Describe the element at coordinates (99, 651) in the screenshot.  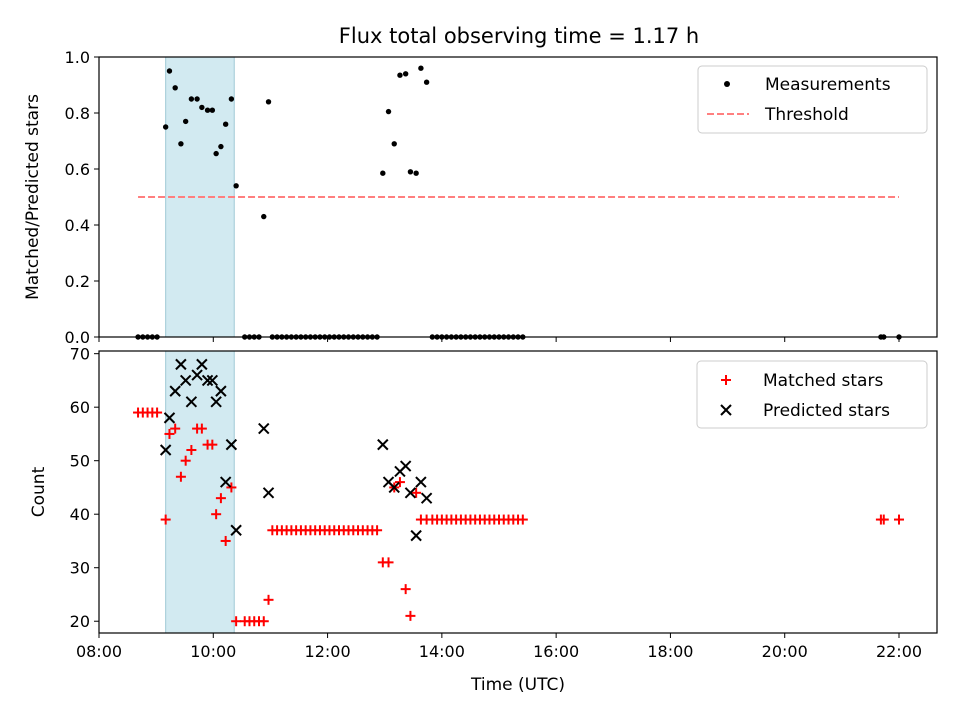
I see `x-tick-label: 08:00` at that location.